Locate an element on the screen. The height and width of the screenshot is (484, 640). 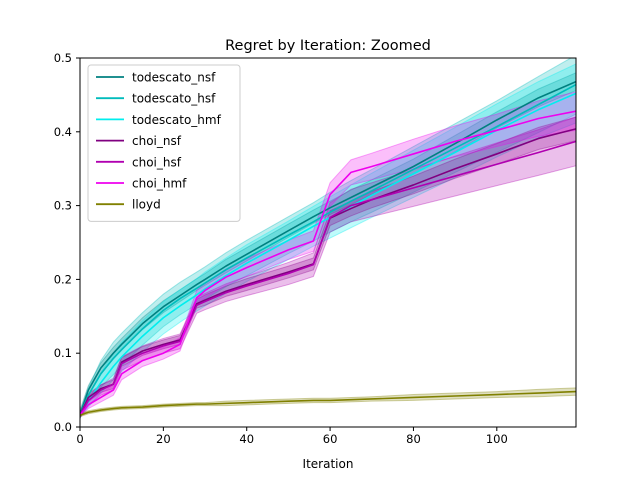
x-tick-label: 0 is located at coordinates (79, 439).